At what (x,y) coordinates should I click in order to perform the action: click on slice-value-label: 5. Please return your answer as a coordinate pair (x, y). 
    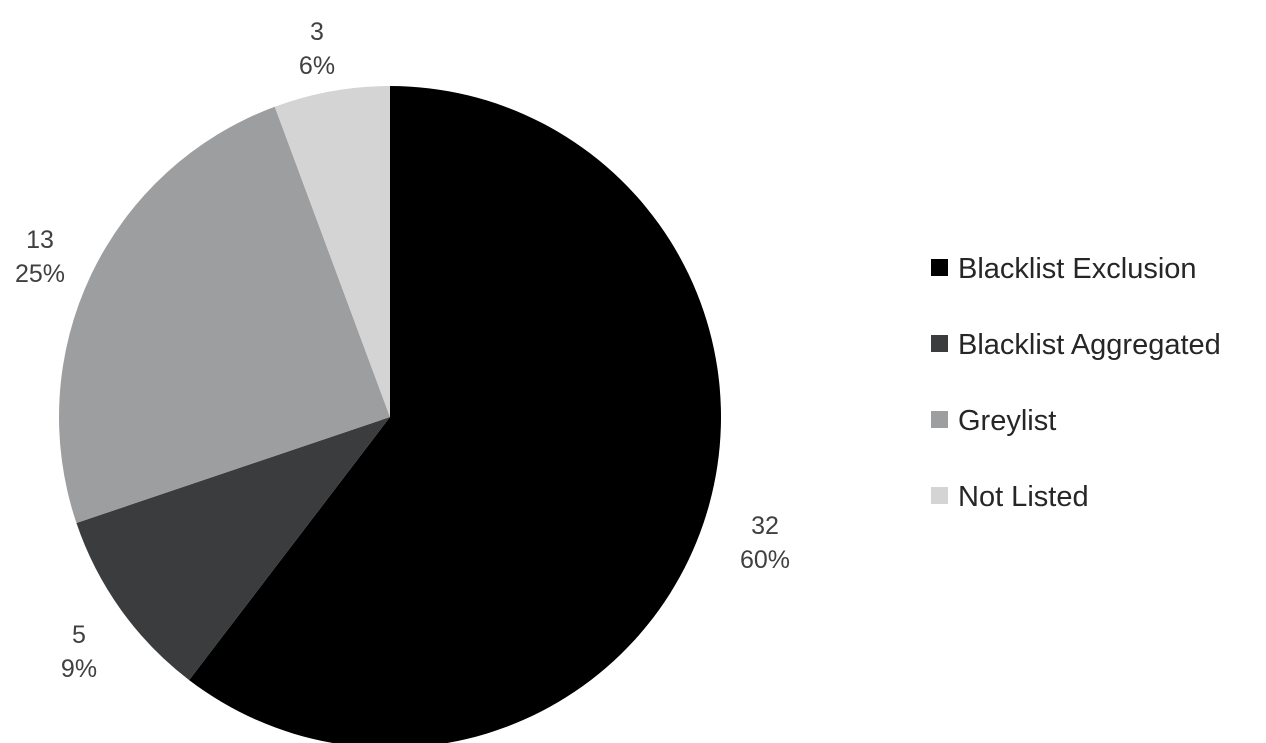
    Looking at the image, I should click on (79, 635).